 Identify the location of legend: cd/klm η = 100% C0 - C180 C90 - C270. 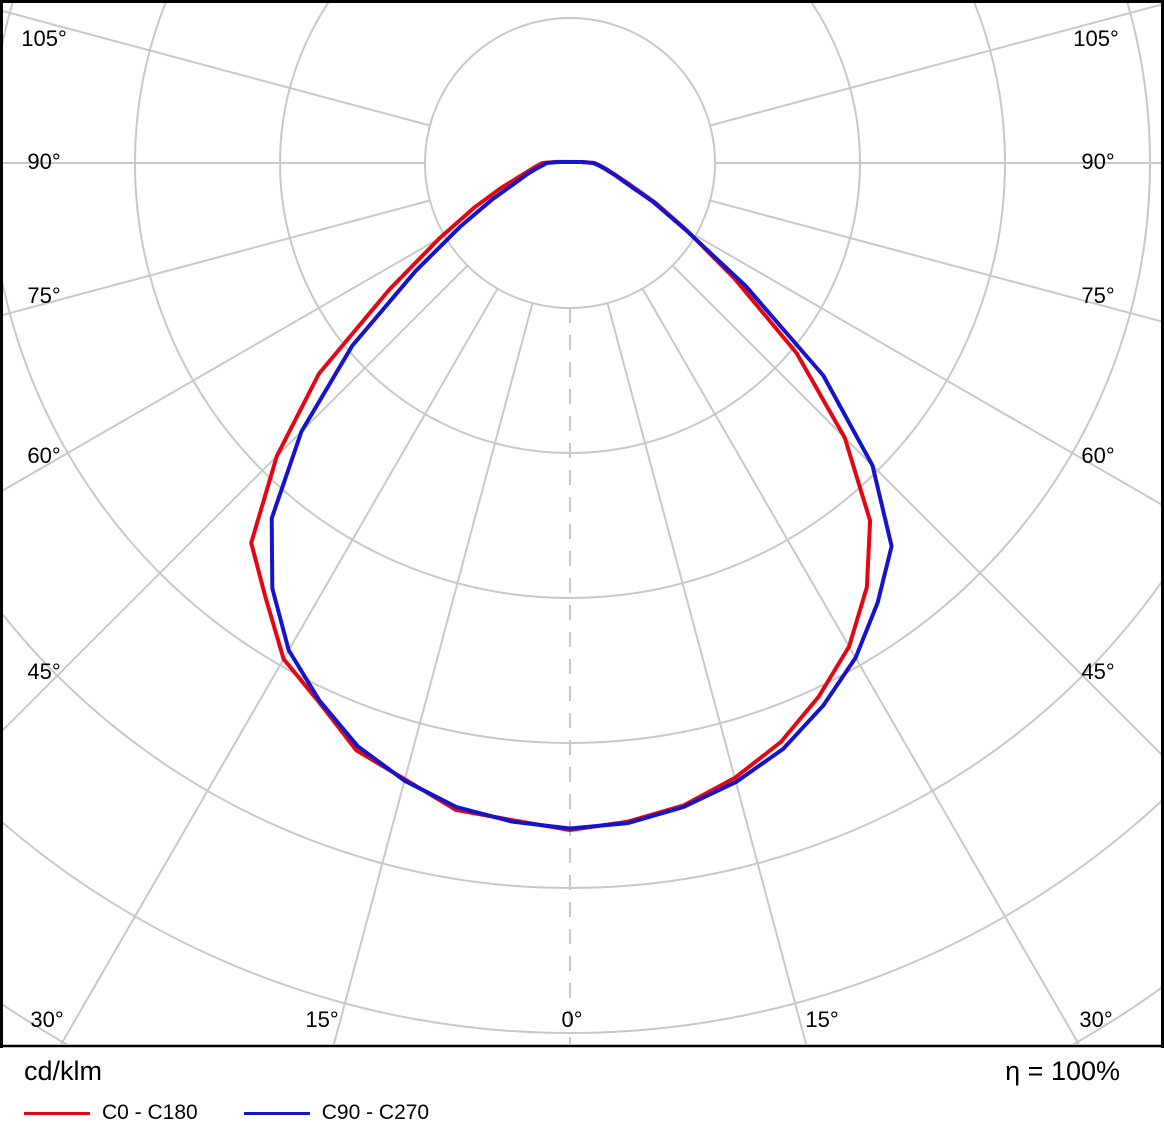
(582, 1090).